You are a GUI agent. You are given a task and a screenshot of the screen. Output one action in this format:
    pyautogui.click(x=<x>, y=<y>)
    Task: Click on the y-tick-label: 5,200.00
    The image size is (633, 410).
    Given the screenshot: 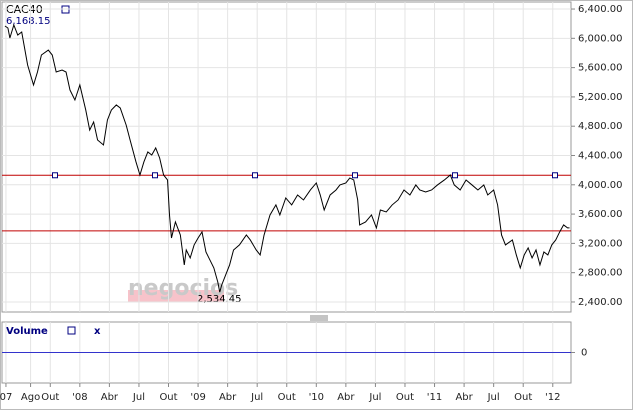 What is the action you would take?
    pyautogui.click(x=600, y=97)
    